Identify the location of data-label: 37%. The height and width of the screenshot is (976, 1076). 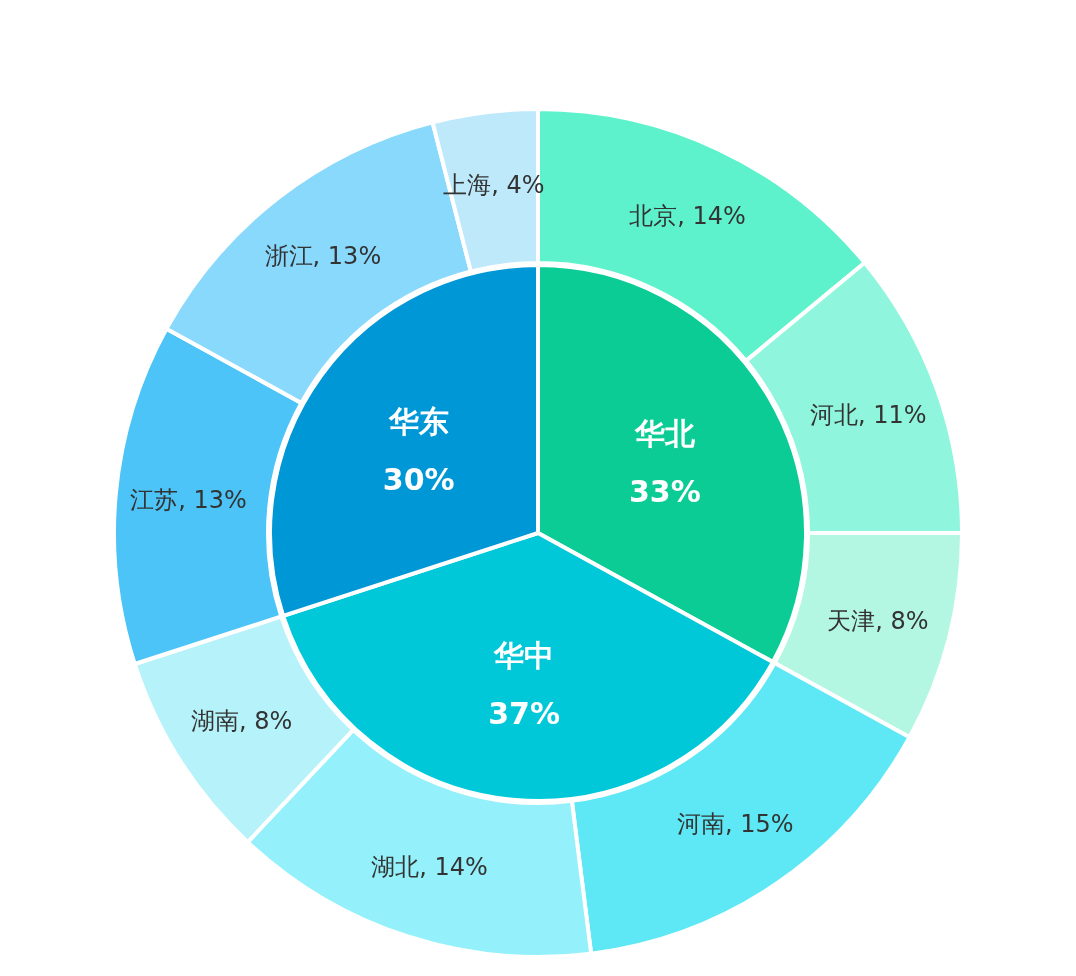
(524, 713).